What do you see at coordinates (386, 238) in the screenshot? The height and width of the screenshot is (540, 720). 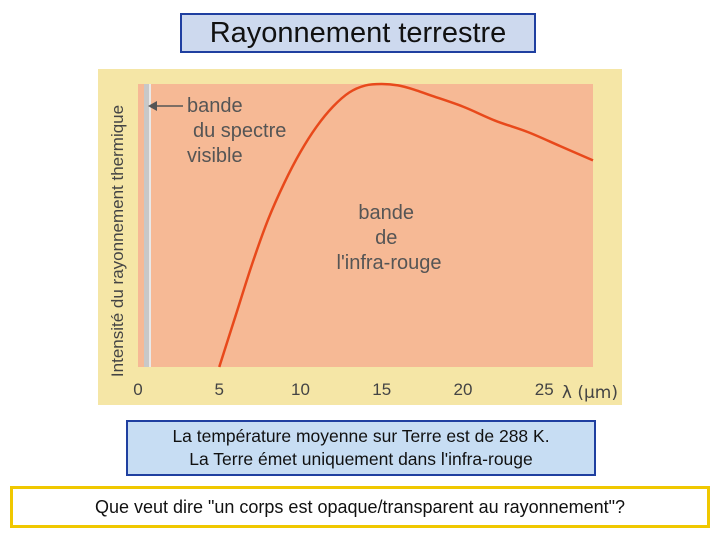 I see `ir-annotation-line-2: de` at bounding box center [386, 238].